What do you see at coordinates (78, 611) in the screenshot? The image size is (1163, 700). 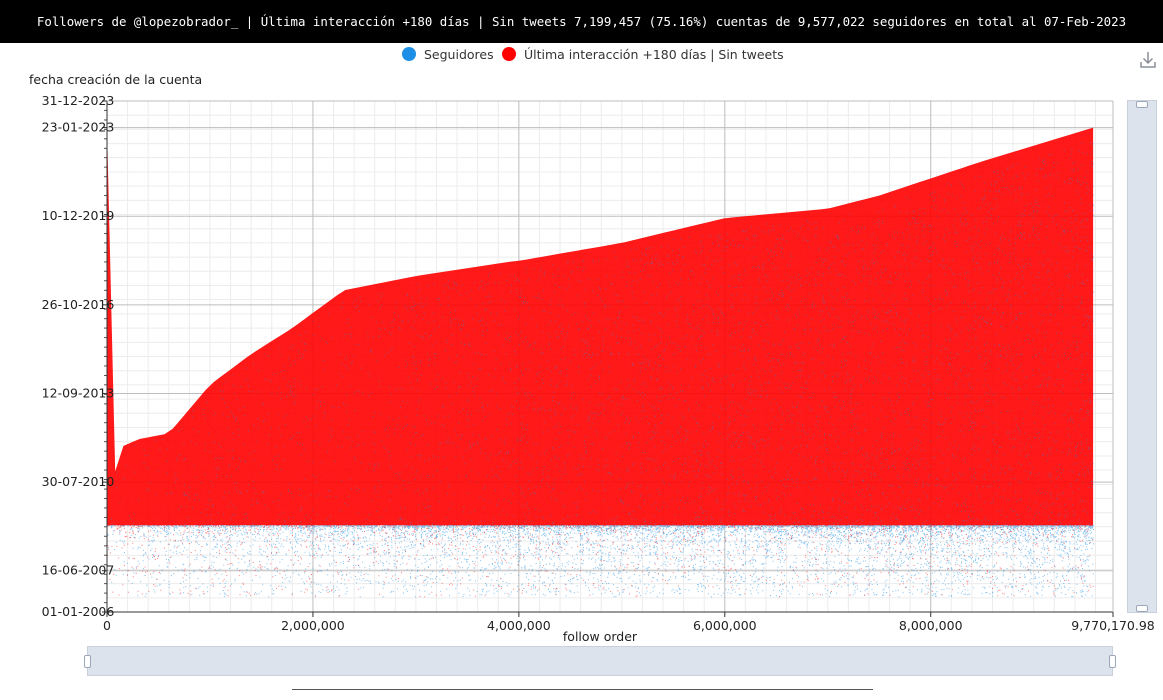 I see `y-tick-label: 01-01-2006` at bounding box center [78, 611].